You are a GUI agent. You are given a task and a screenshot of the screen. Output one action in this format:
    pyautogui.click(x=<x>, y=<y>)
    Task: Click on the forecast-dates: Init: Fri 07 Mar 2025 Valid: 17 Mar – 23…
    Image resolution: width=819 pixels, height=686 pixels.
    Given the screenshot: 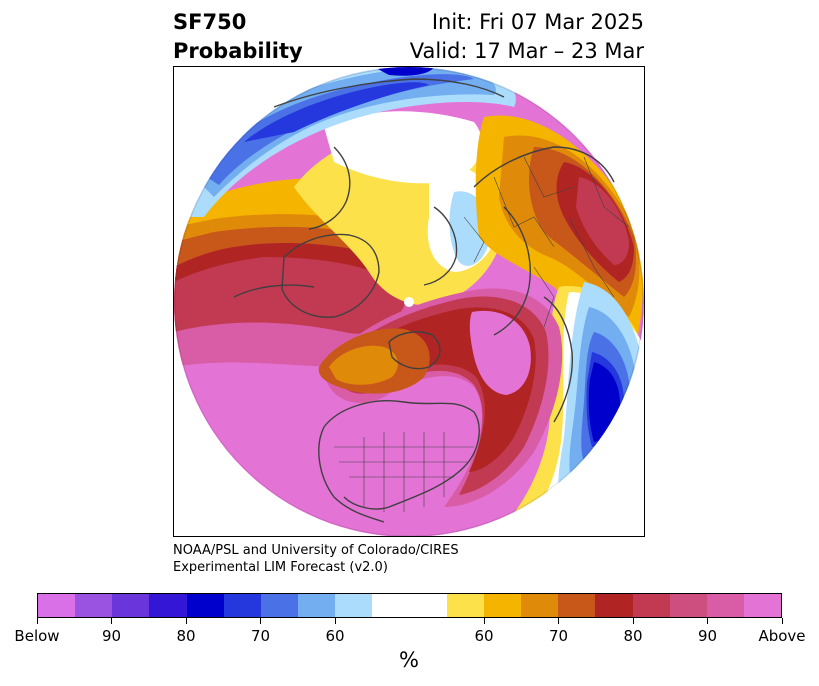 What is the action you would take?
    pyautogui.click(x=527, y=37)
    